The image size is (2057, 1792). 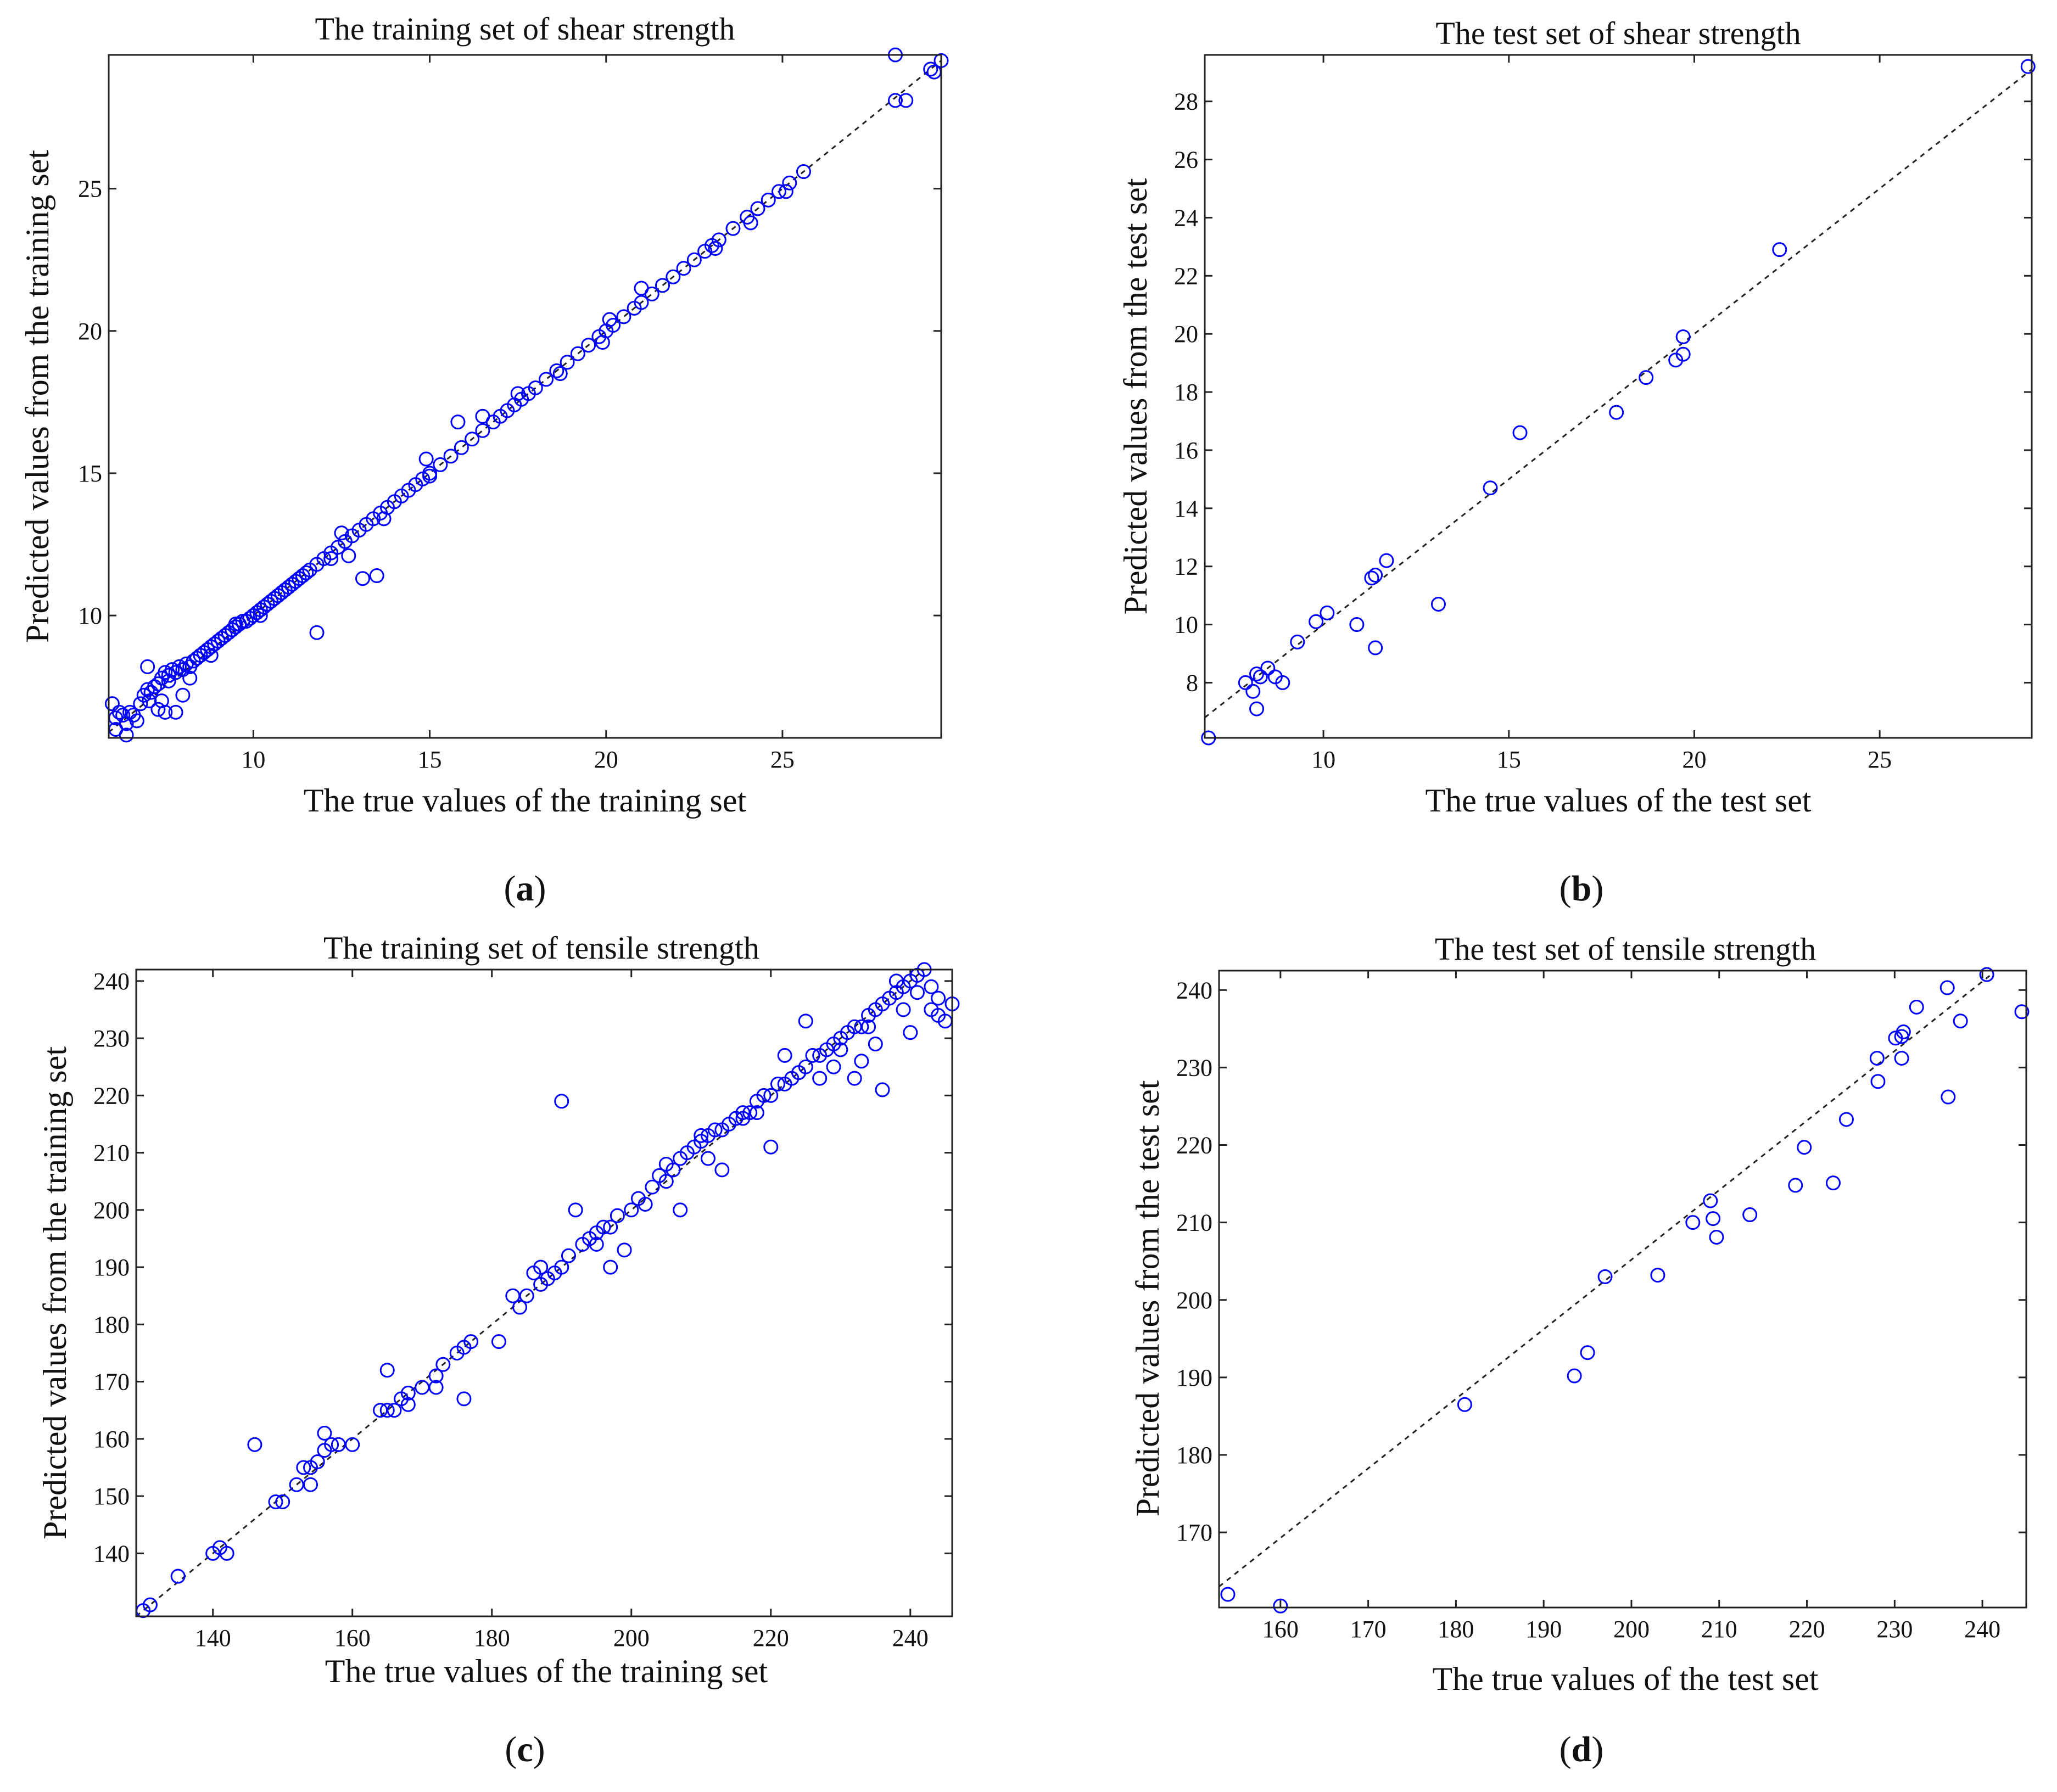 I want to click on panel-c-reference-line, so click(x=530, y=1292).